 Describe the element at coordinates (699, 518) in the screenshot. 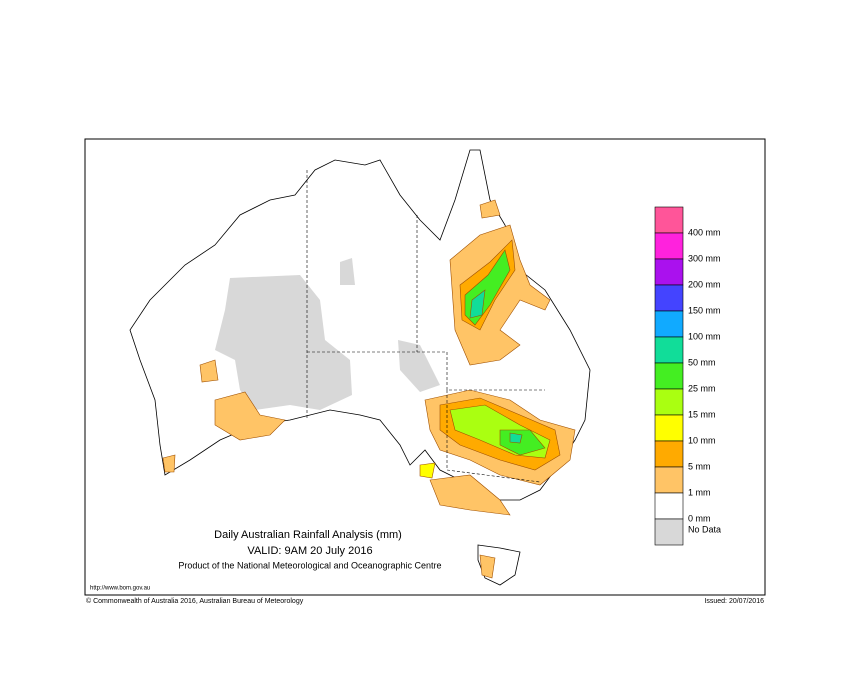

I see `legend-label: 0 mm` at that location.